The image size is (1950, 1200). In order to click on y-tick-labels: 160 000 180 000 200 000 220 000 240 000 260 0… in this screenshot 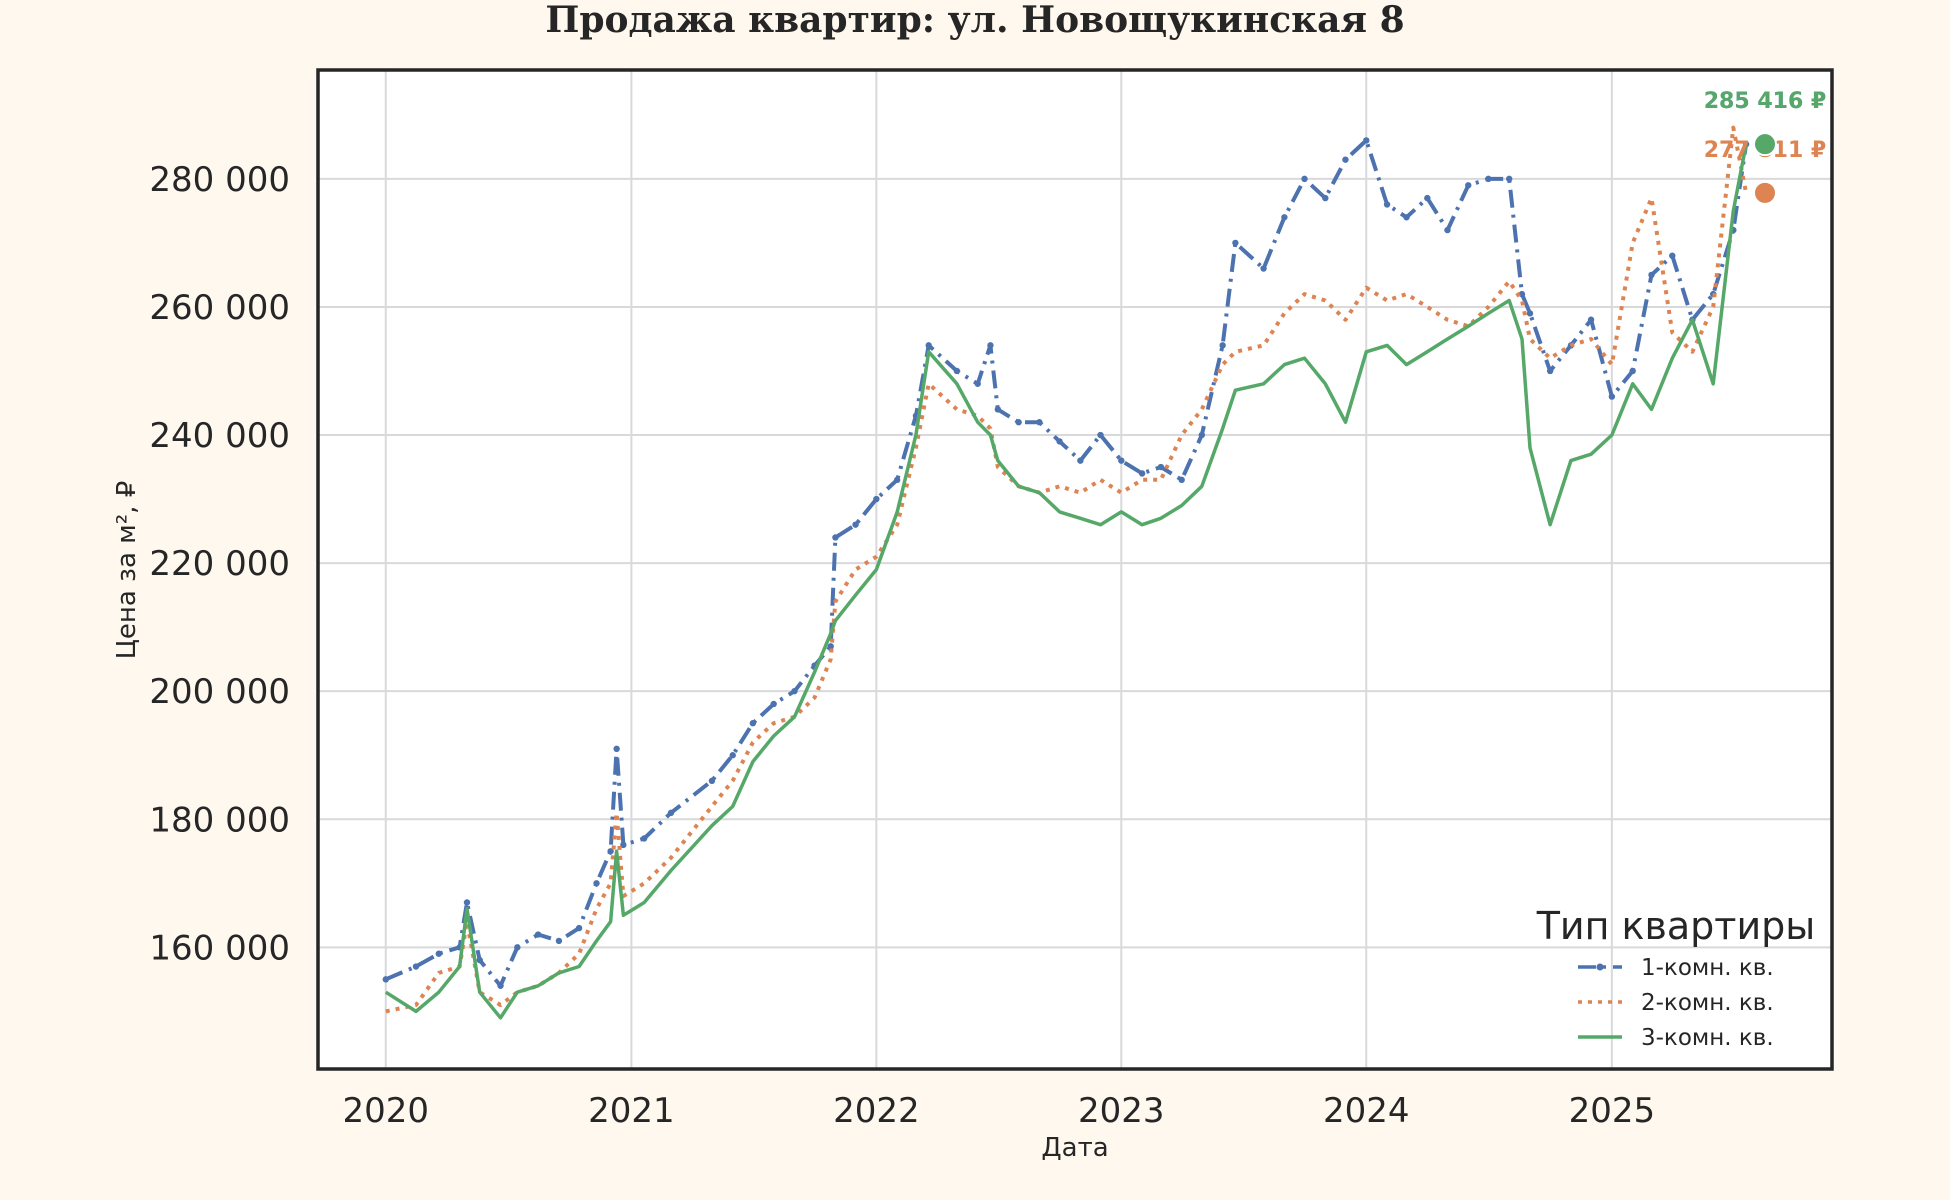, I will do `click(219, 564)`.